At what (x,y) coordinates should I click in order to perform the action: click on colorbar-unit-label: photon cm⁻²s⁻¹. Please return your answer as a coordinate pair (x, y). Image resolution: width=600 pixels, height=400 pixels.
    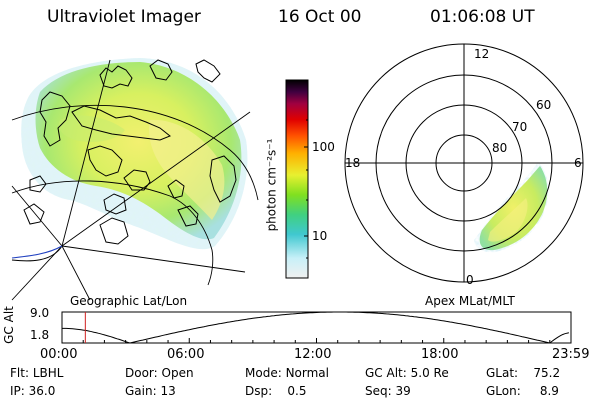
    Looking at the image, I should click on (271, 185).